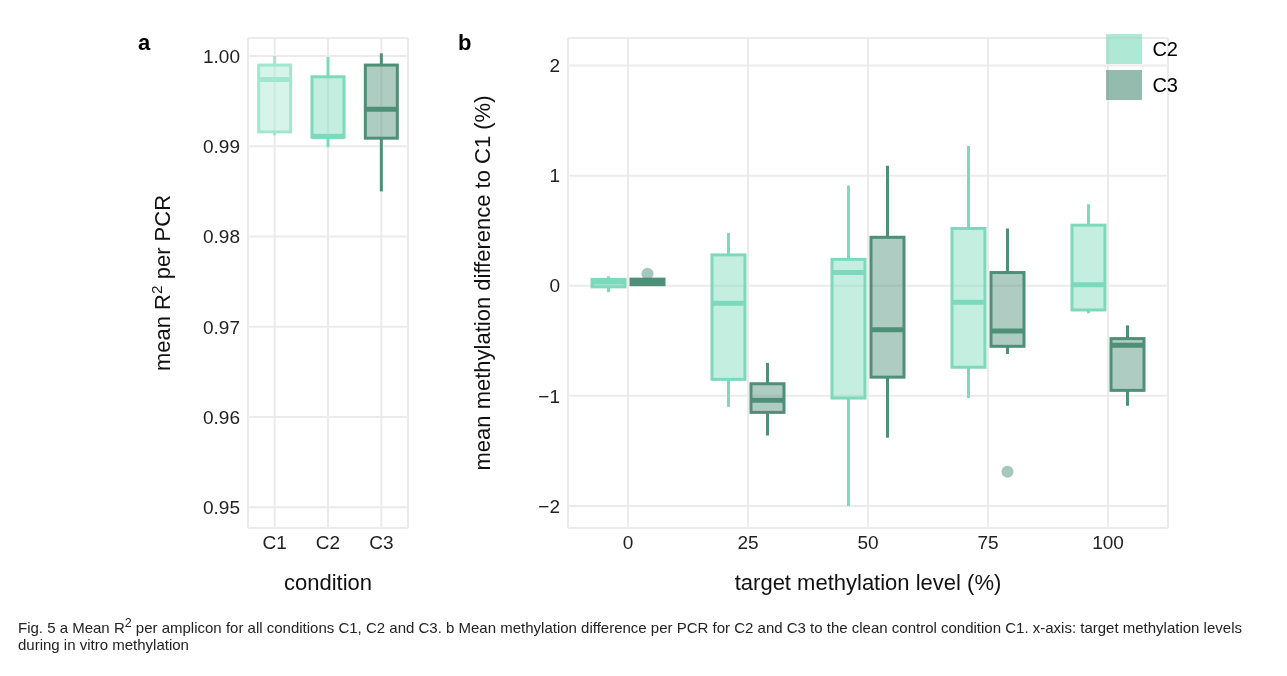  Describe the element at coordinates (549, 506) in the screenshot. I see `y-tick-label: −2` at that location.